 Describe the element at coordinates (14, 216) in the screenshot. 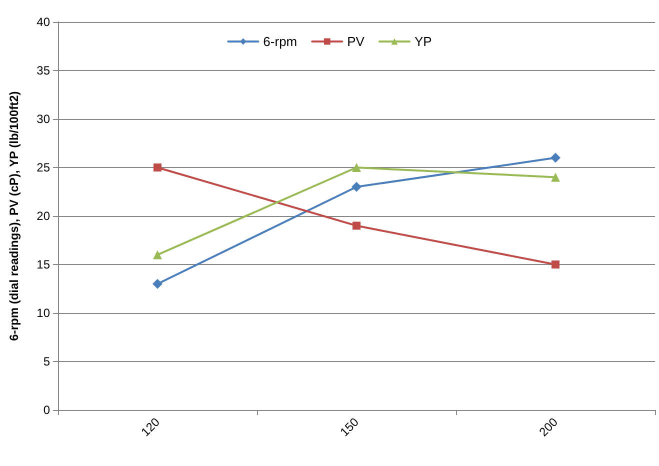

I see `y-axis-title: 6-rpm (dial readings), PV (cP), YP (lb/100ft2)` at that location.